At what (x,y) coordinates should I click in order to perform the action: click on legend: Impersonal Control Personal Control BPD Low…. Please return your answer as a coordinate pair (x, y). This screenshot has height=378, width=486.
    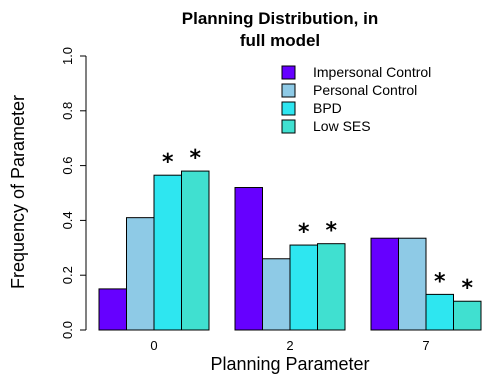
    Looking at the image, I should click on (356, 99).